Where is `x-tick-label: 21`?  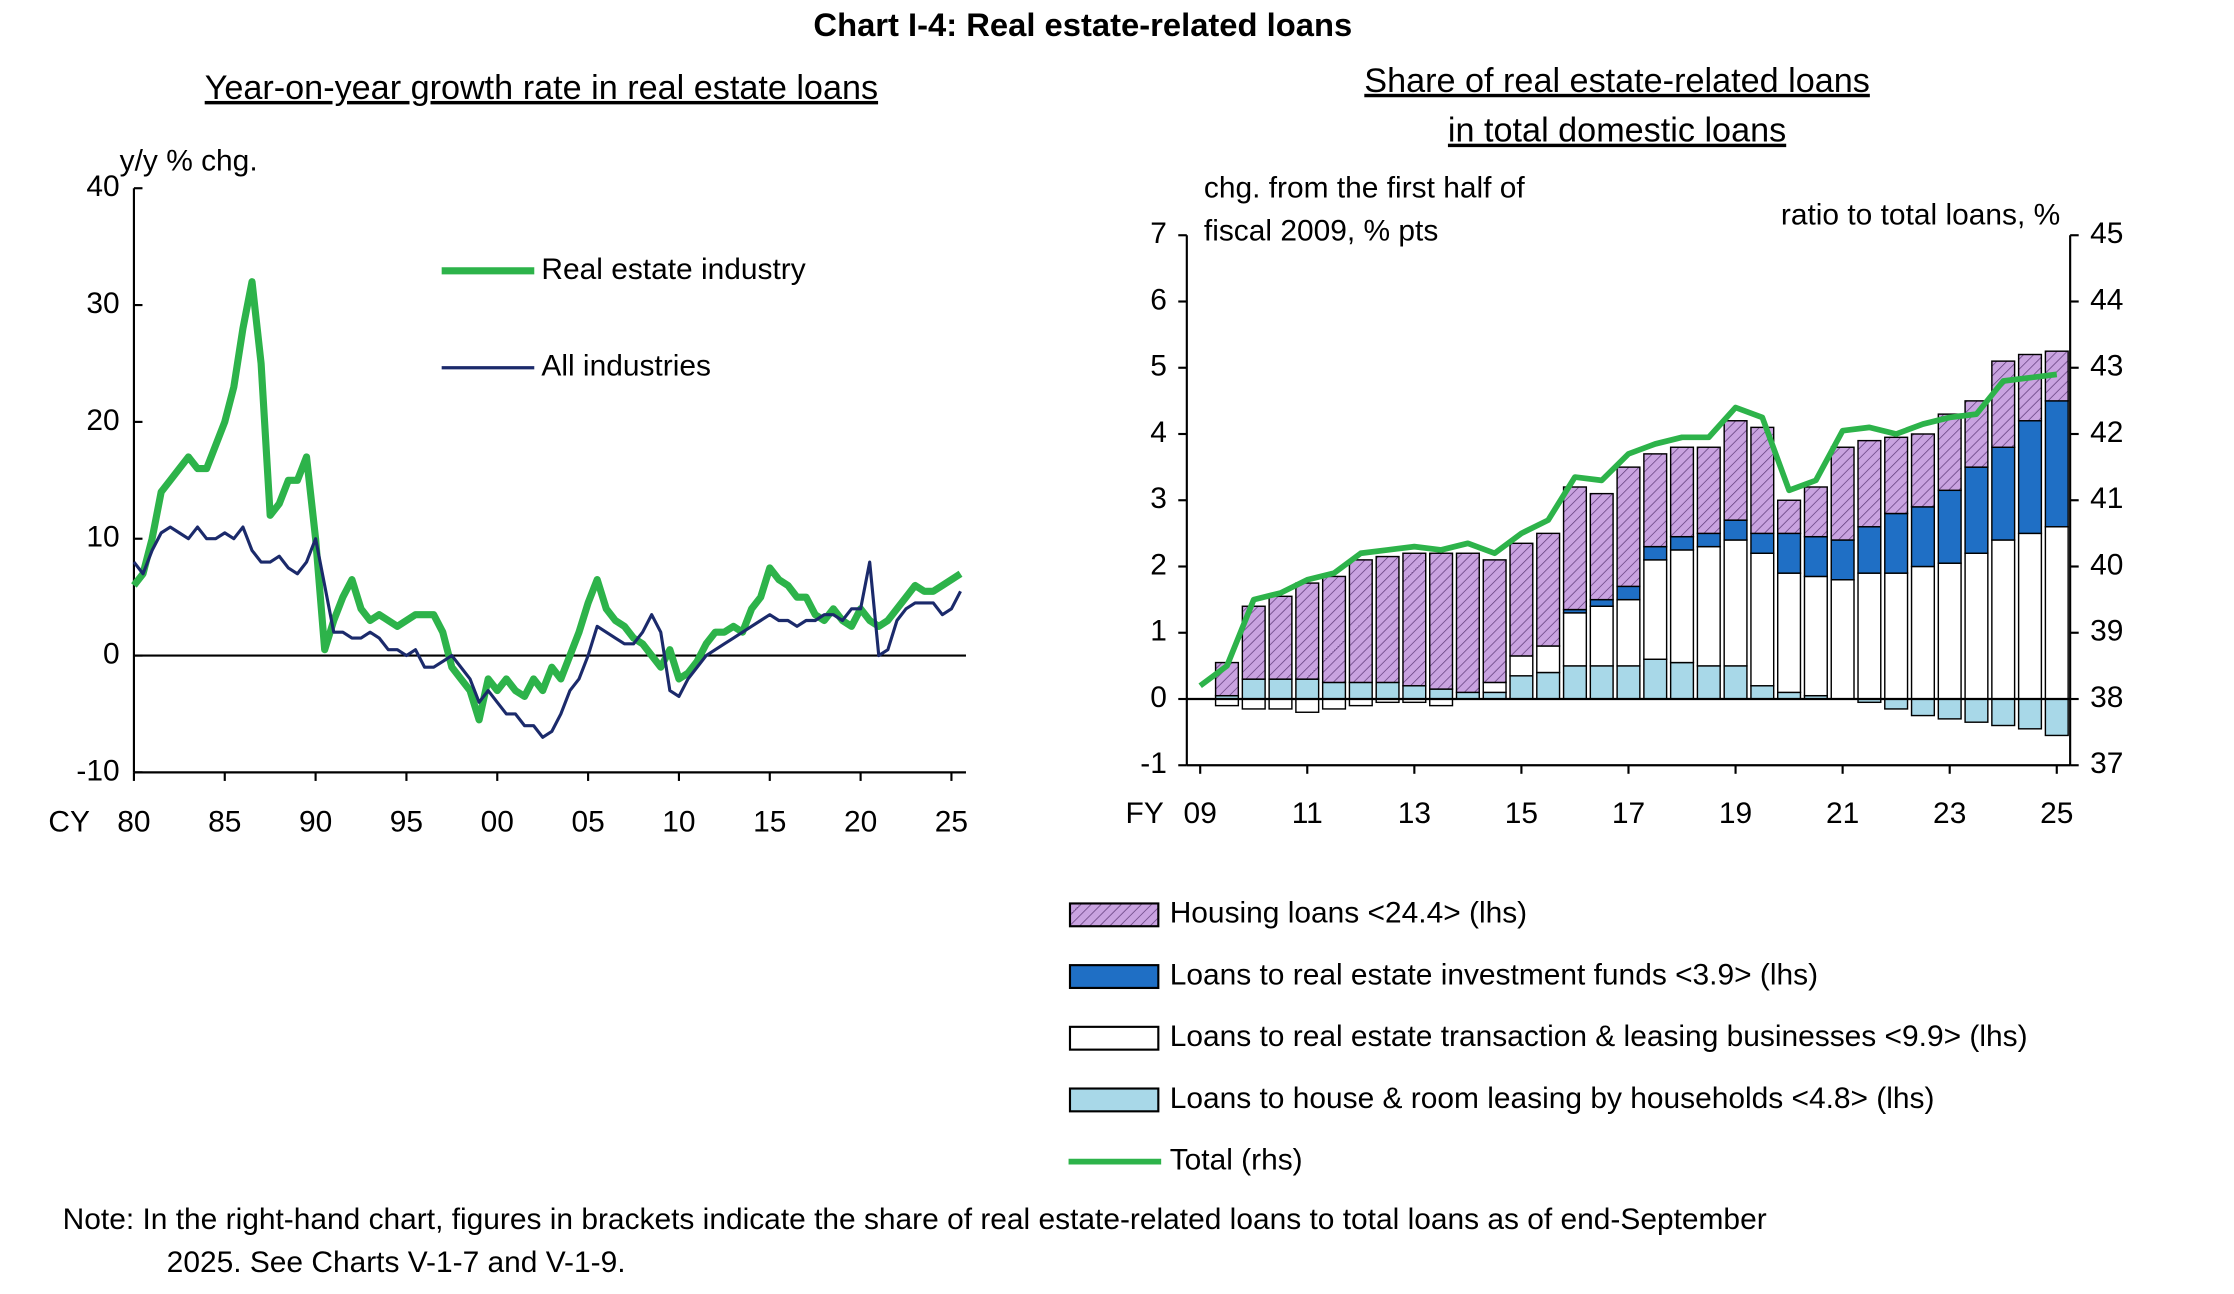 x-tick-label: 21 is located at coordinates (1842, 813).